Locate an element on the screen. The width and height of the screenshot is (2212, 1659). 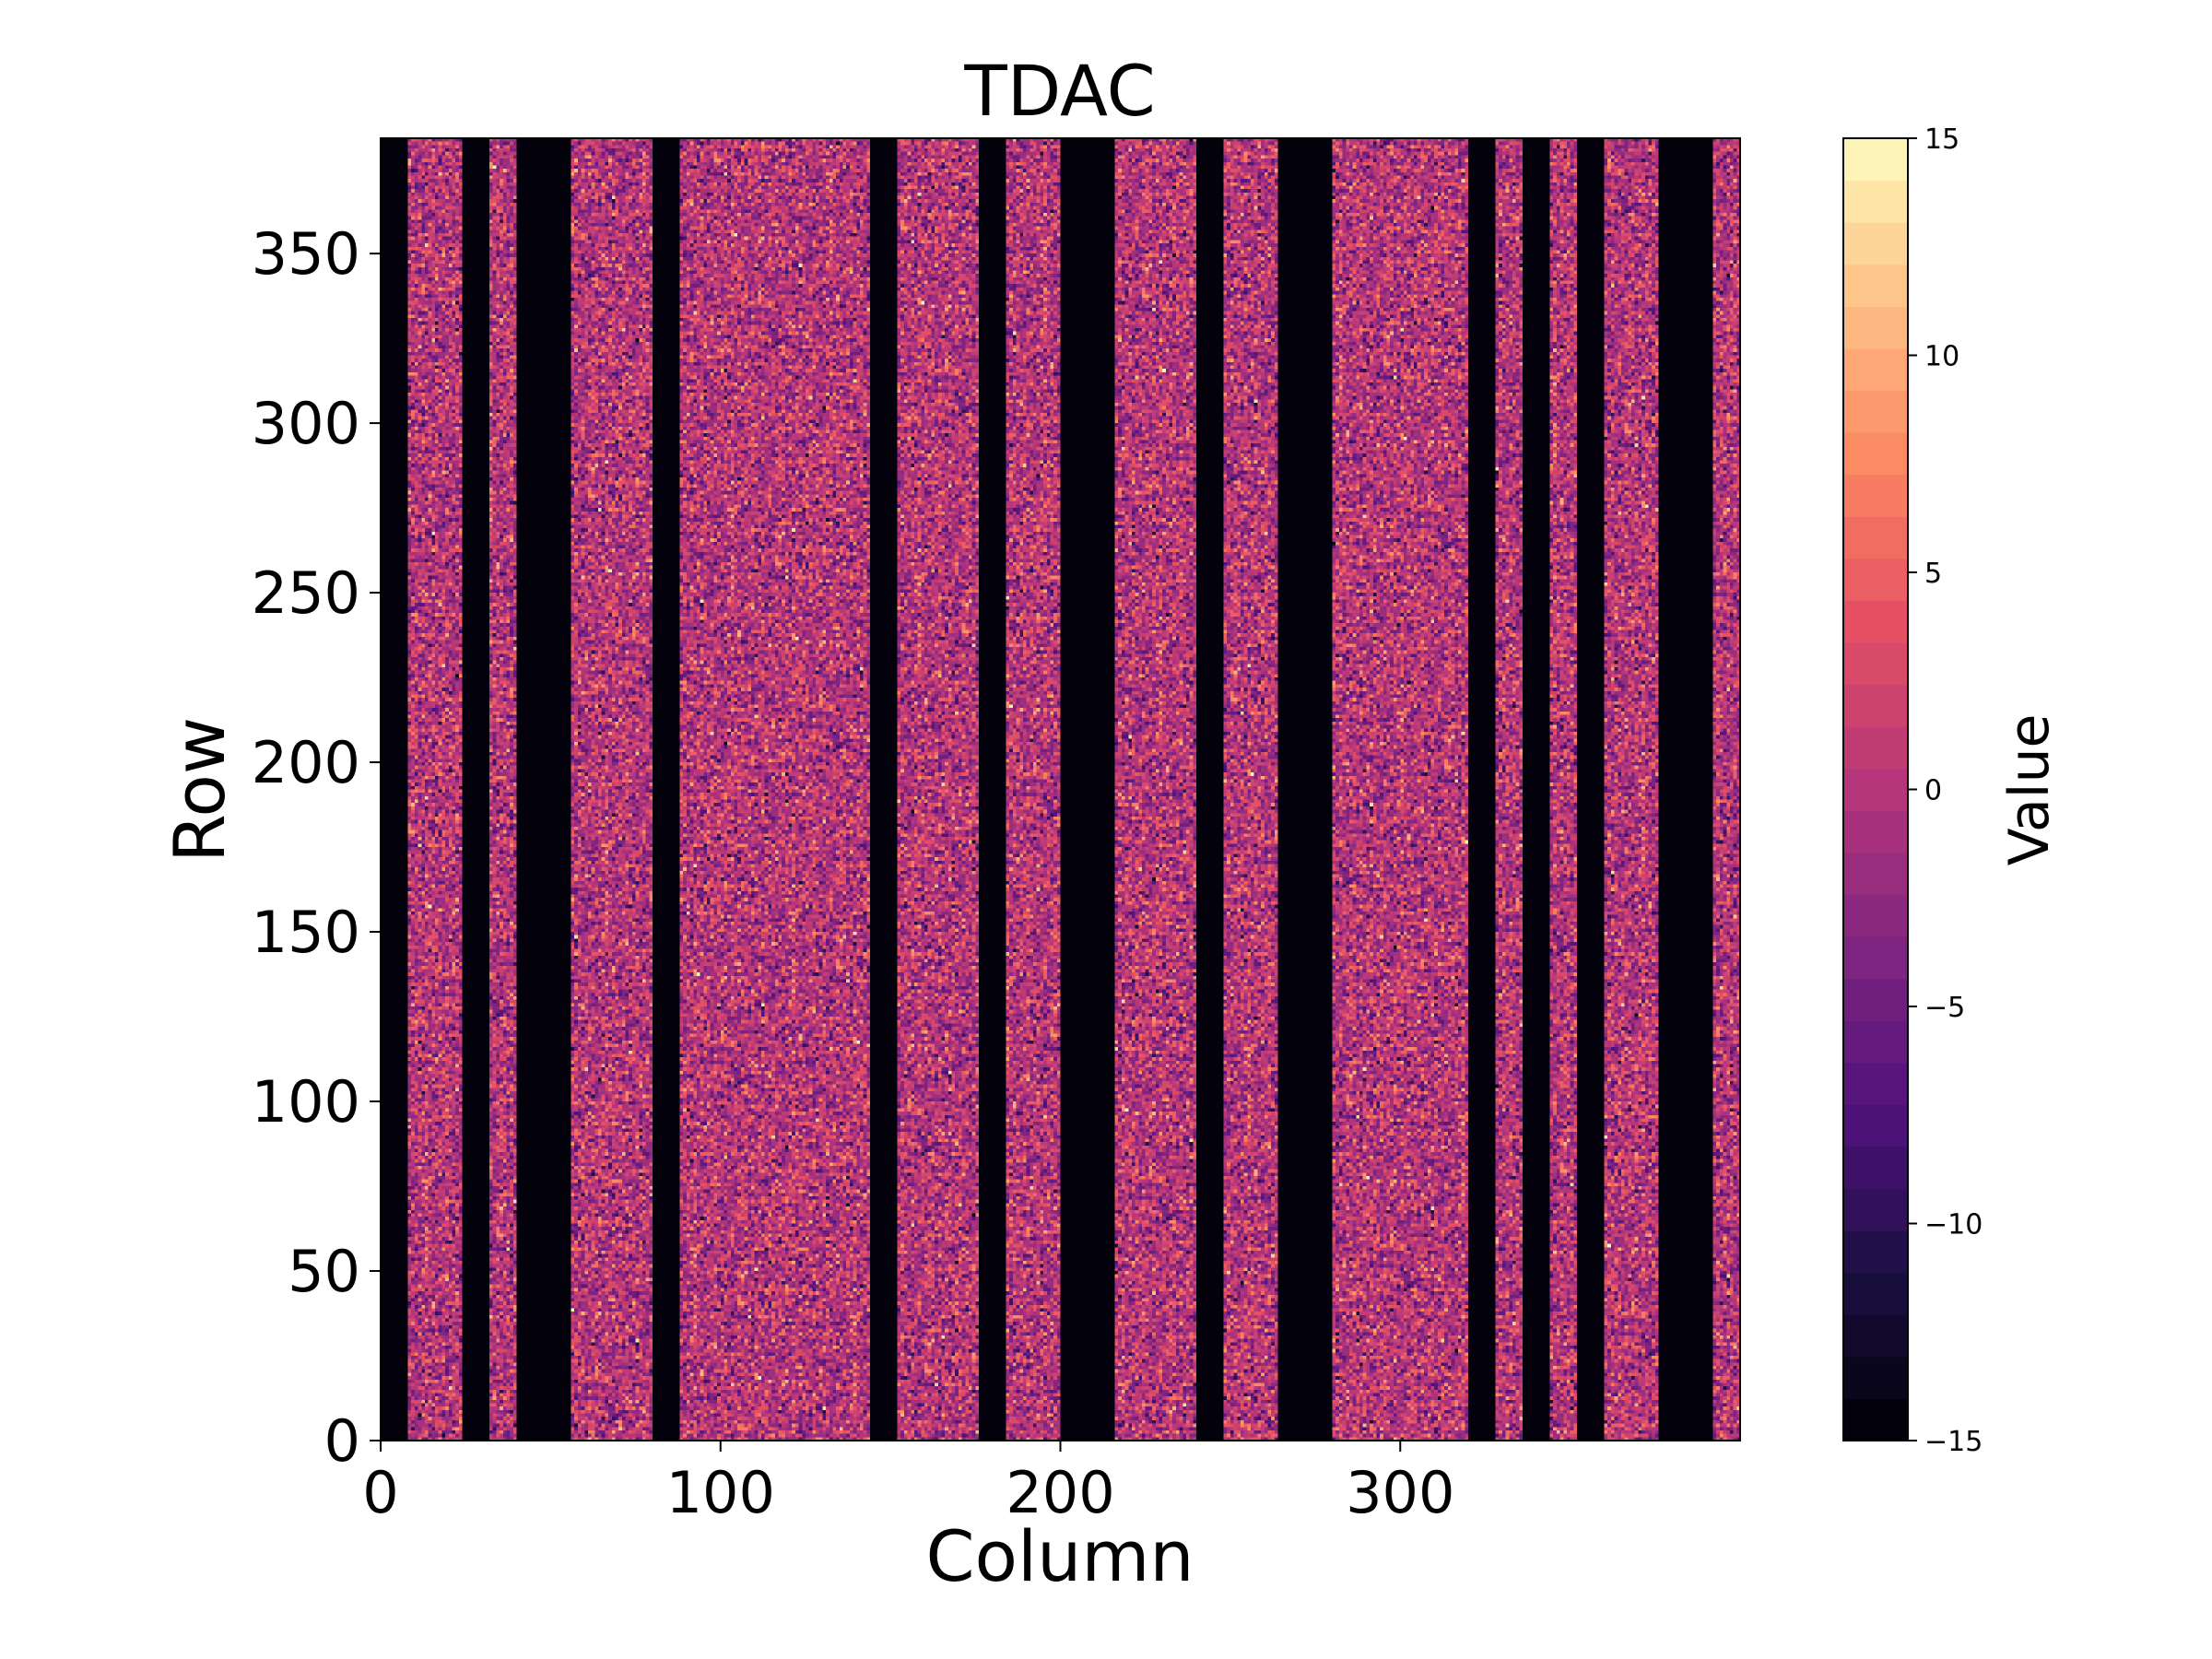
colorbar-tick-label: 0 is located at coordinates (1933, 791).